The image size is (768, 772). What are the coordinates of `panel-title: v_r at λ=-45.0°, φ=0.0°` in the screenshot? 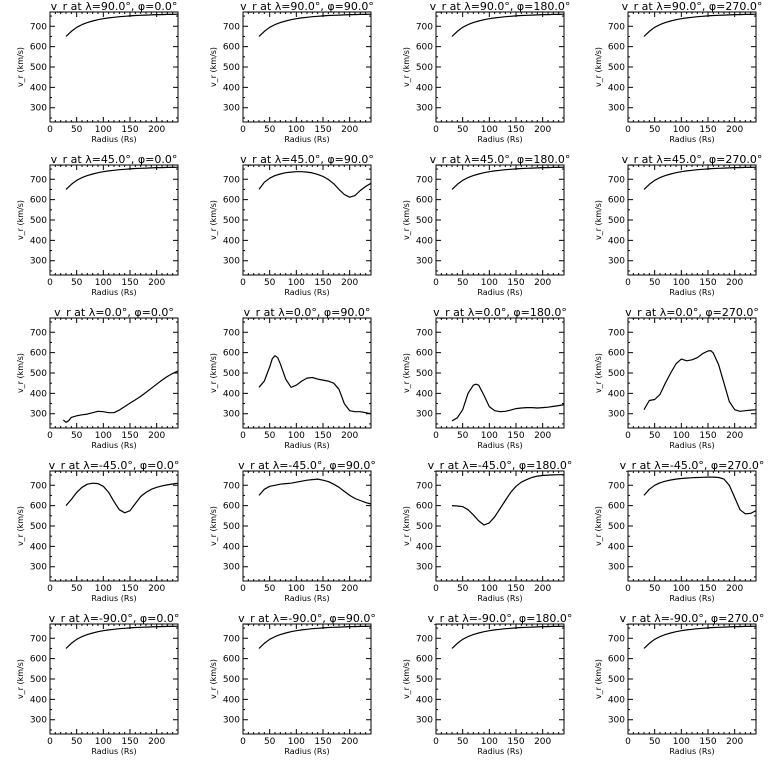 It's located at (114, 465).